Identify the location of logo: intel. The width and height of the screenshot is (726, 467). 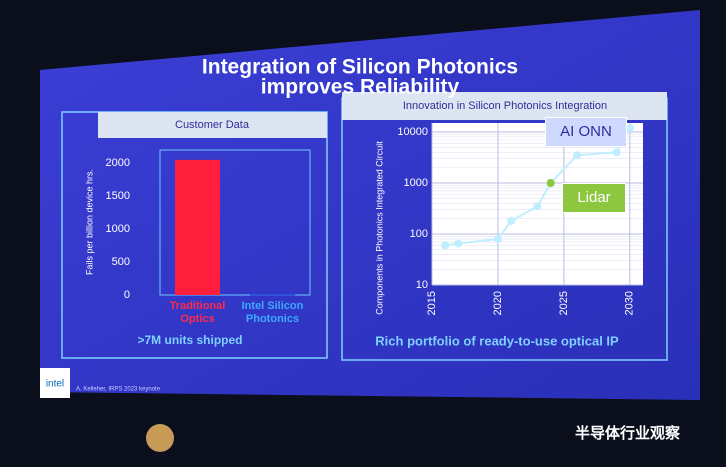
(55, 384).